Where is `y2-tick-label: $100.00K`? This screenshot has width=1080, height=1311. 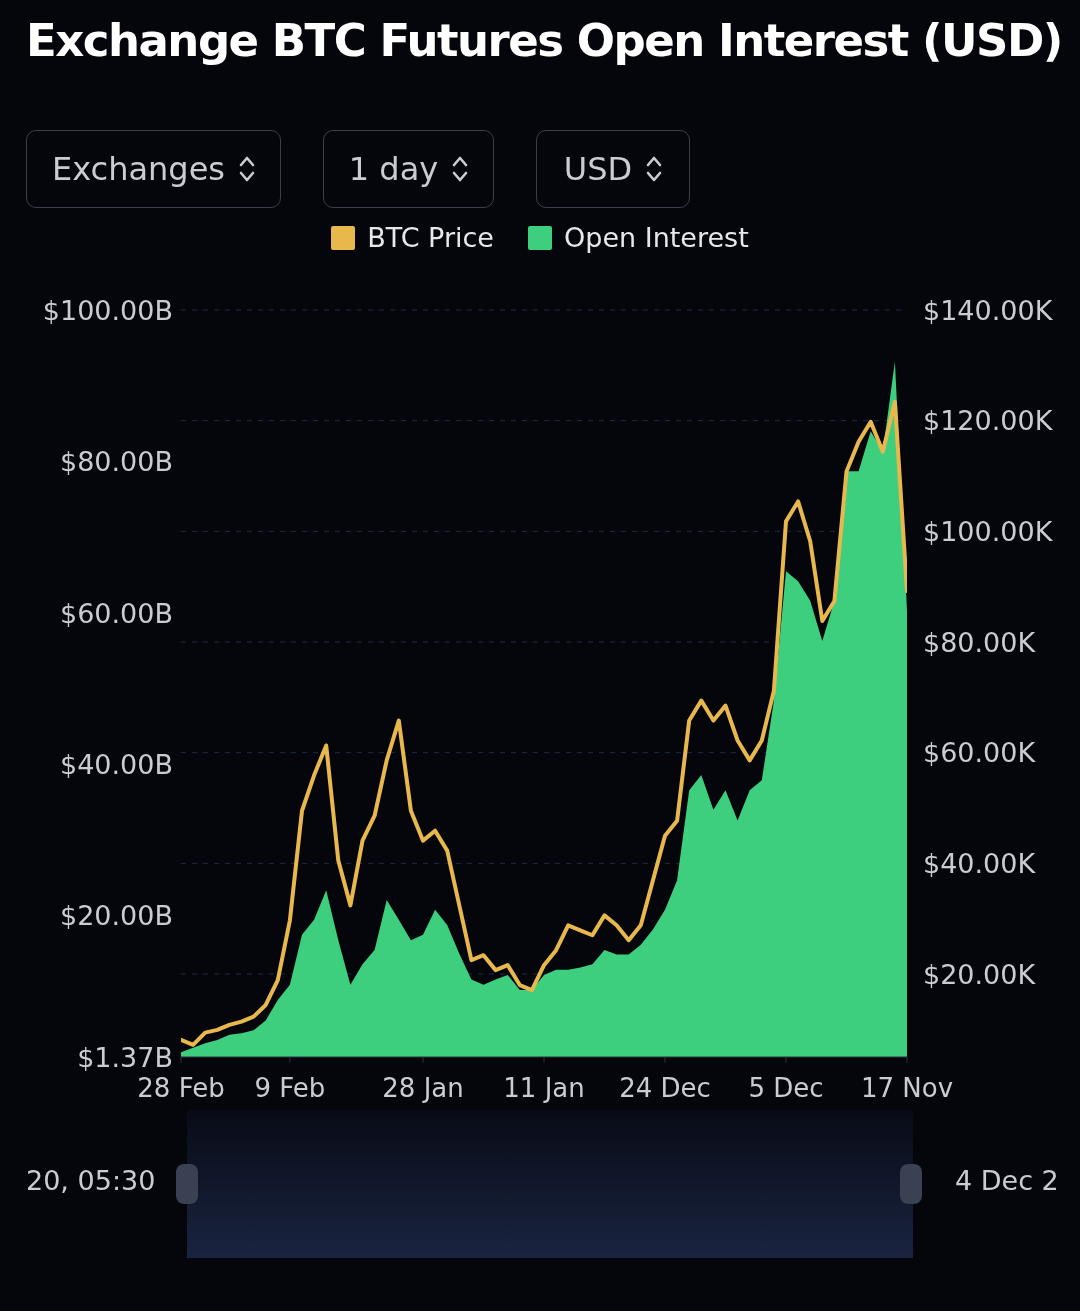
y2-tick-label: $100.00K is located at coordinates (988, 531).